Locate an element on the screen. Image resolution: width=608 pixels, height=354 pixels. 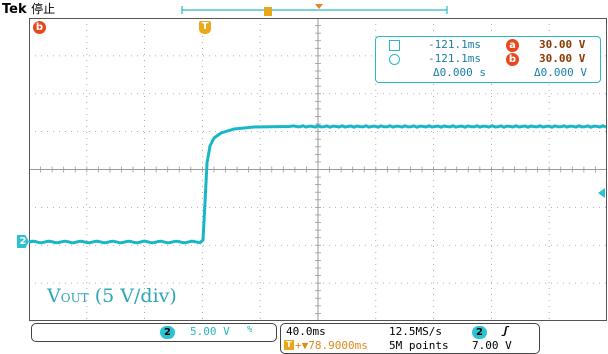
trace-label-scale: (5 V/div) is located at coordinates (132, 296).